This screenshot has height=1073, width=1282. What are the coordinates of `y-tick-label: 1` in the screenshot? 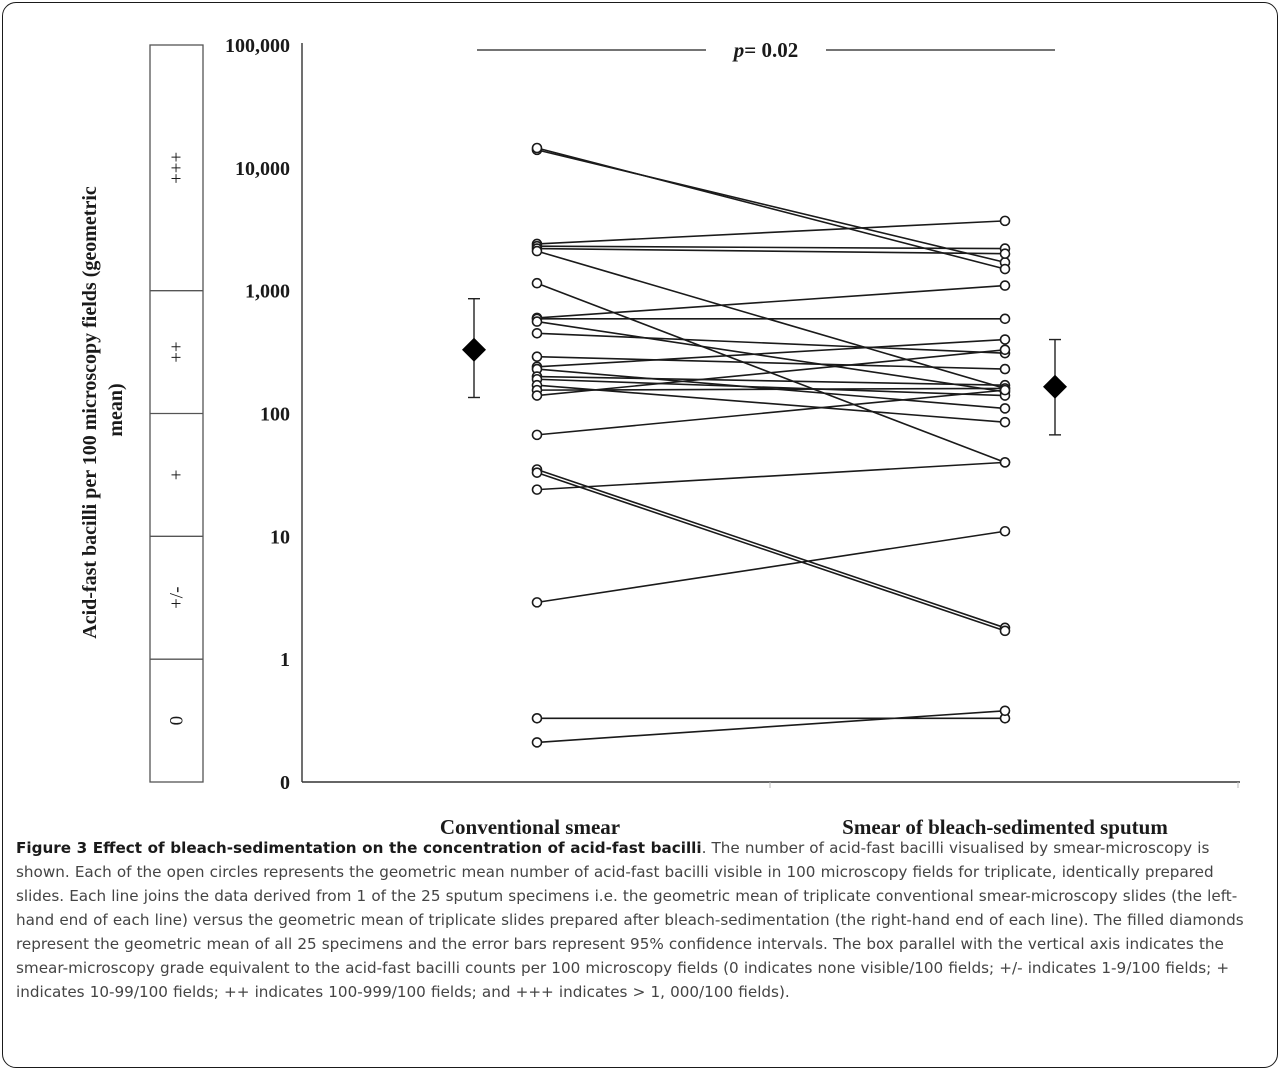 It's located at (285, 660).